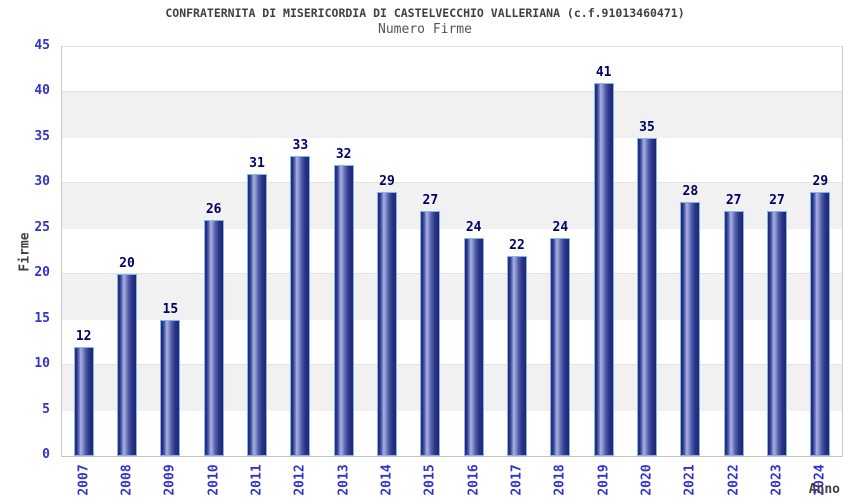  Describe the element at coordinates (42, 45) in the screenshot. I see `y-tick-label: 45` at that location.